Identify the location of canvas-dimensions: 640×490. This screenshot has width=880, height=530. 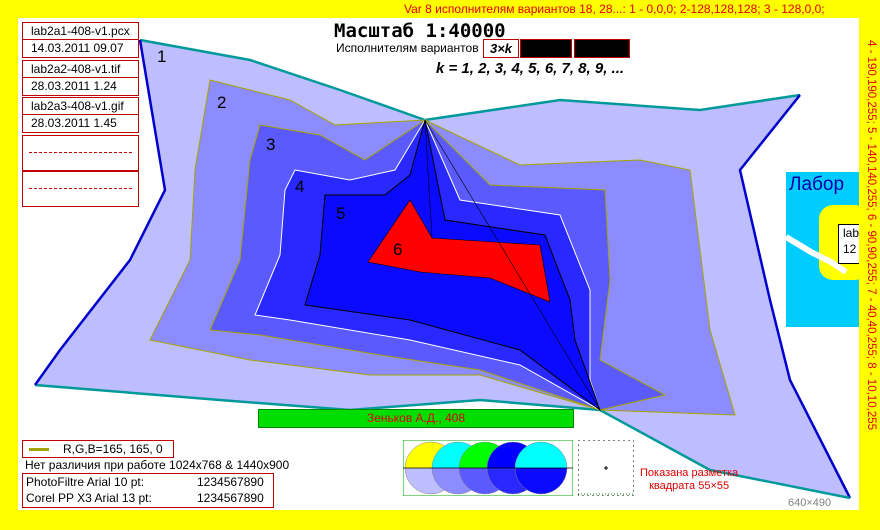
(810, 503).